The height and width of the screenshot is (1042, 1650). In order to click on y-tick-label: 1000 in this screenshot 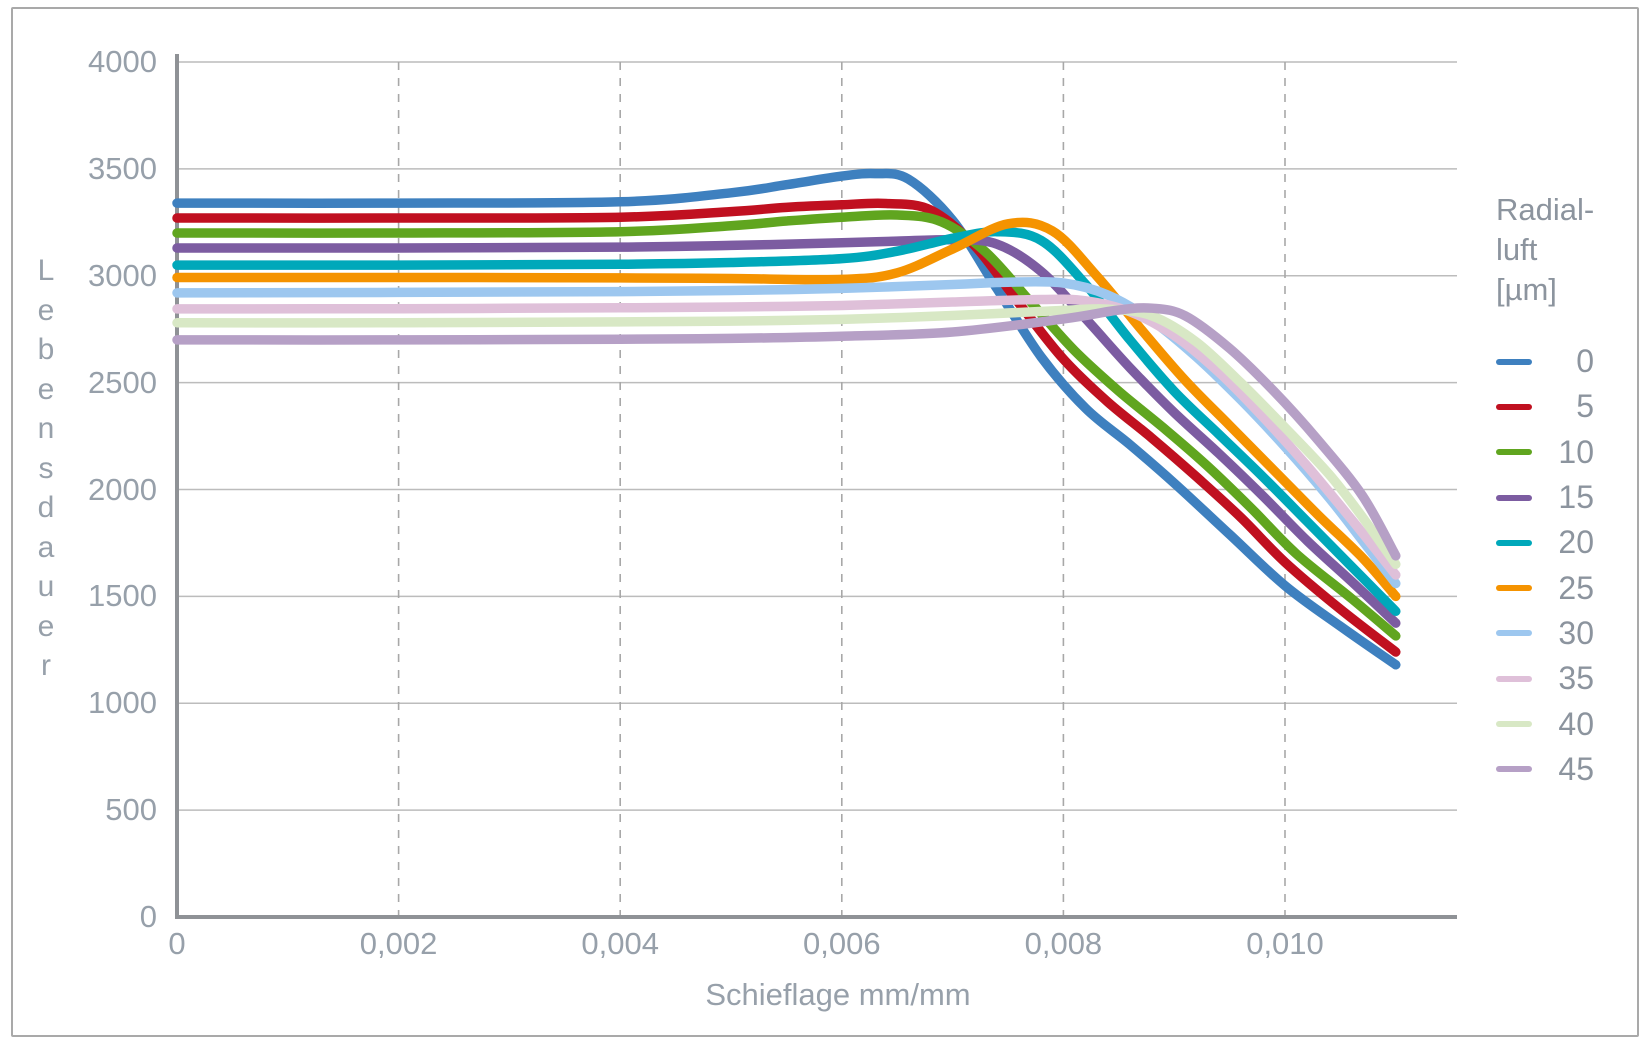, I will do `click(122, 703)`.